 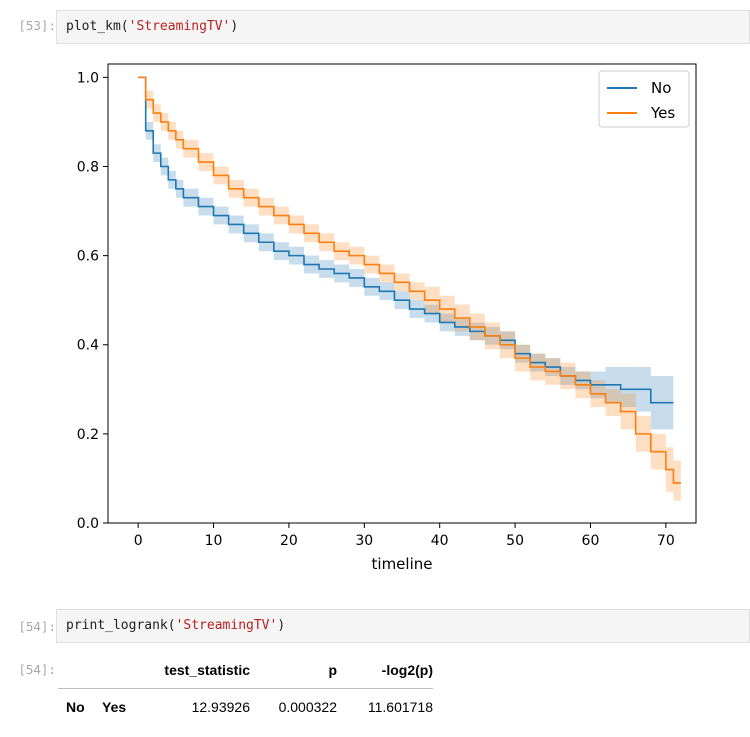 I want to click on cell-54-output-prompt: [54]:, so click(x=37, y=669).